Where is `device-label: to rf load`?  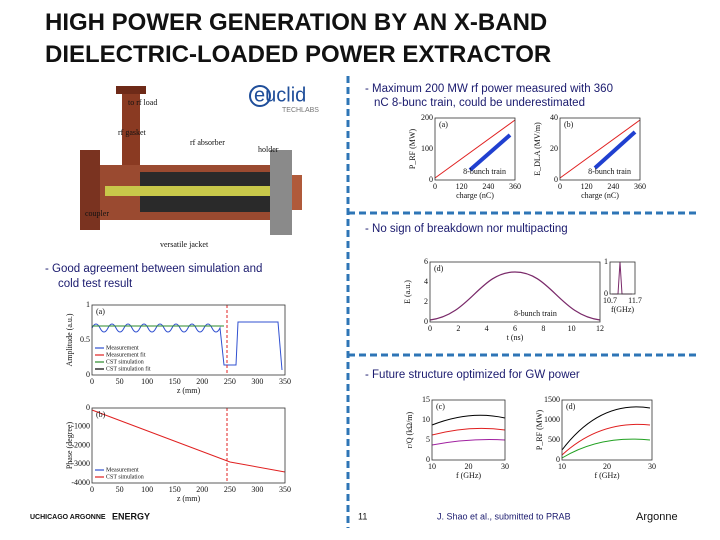 device-label: to rf load is located at coordinates (142, 102).